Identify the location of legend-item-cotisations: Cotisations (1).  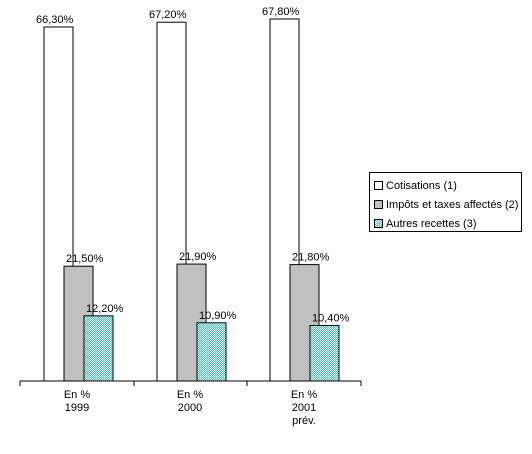
(447, 185).